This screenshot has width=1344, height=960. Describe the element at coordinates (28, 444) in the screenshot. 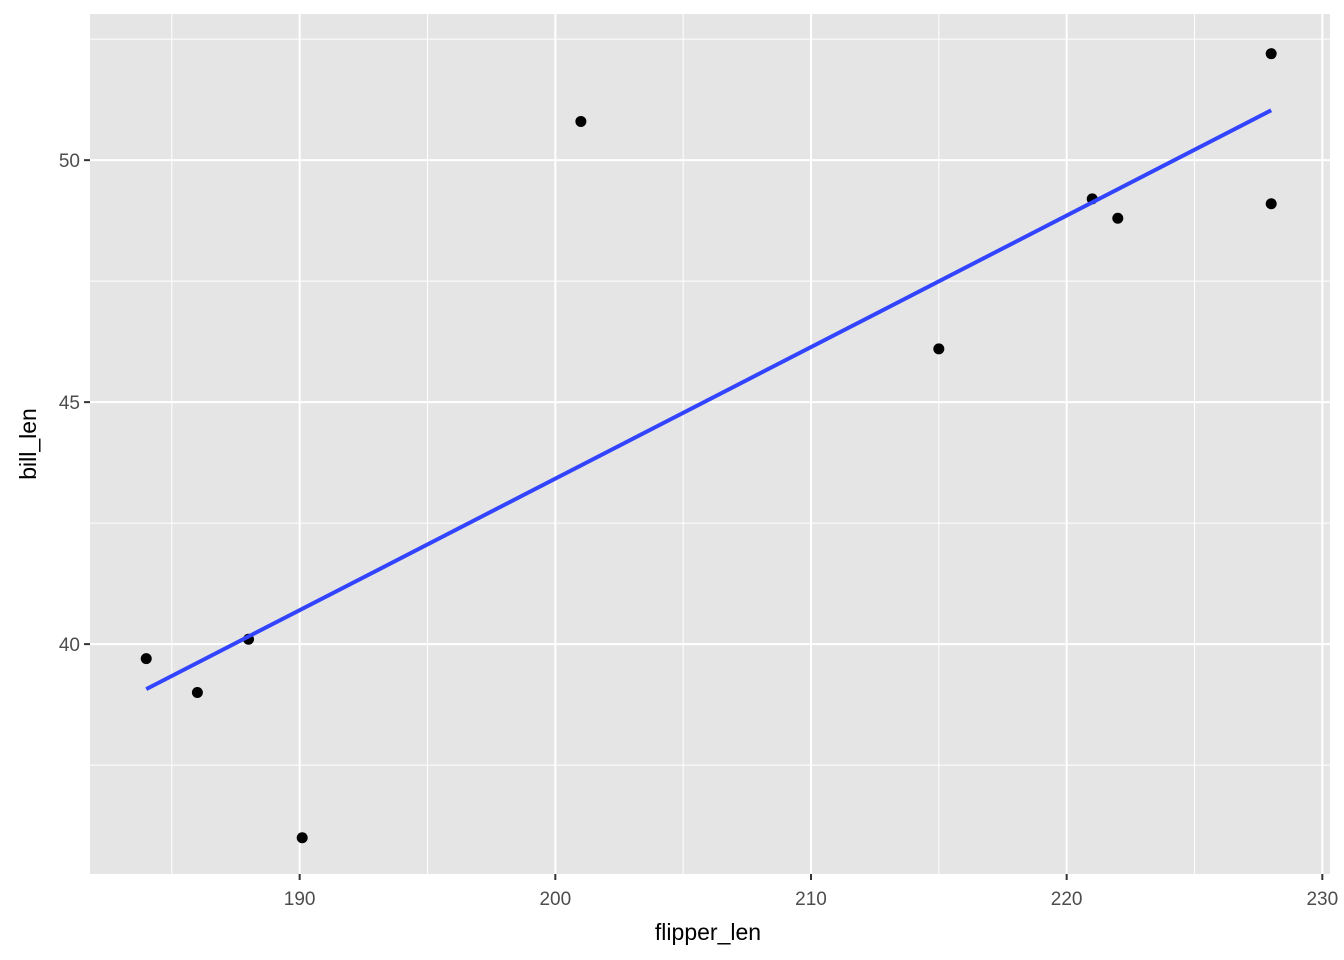

I see `y-axis-title: bill_len` at that location.